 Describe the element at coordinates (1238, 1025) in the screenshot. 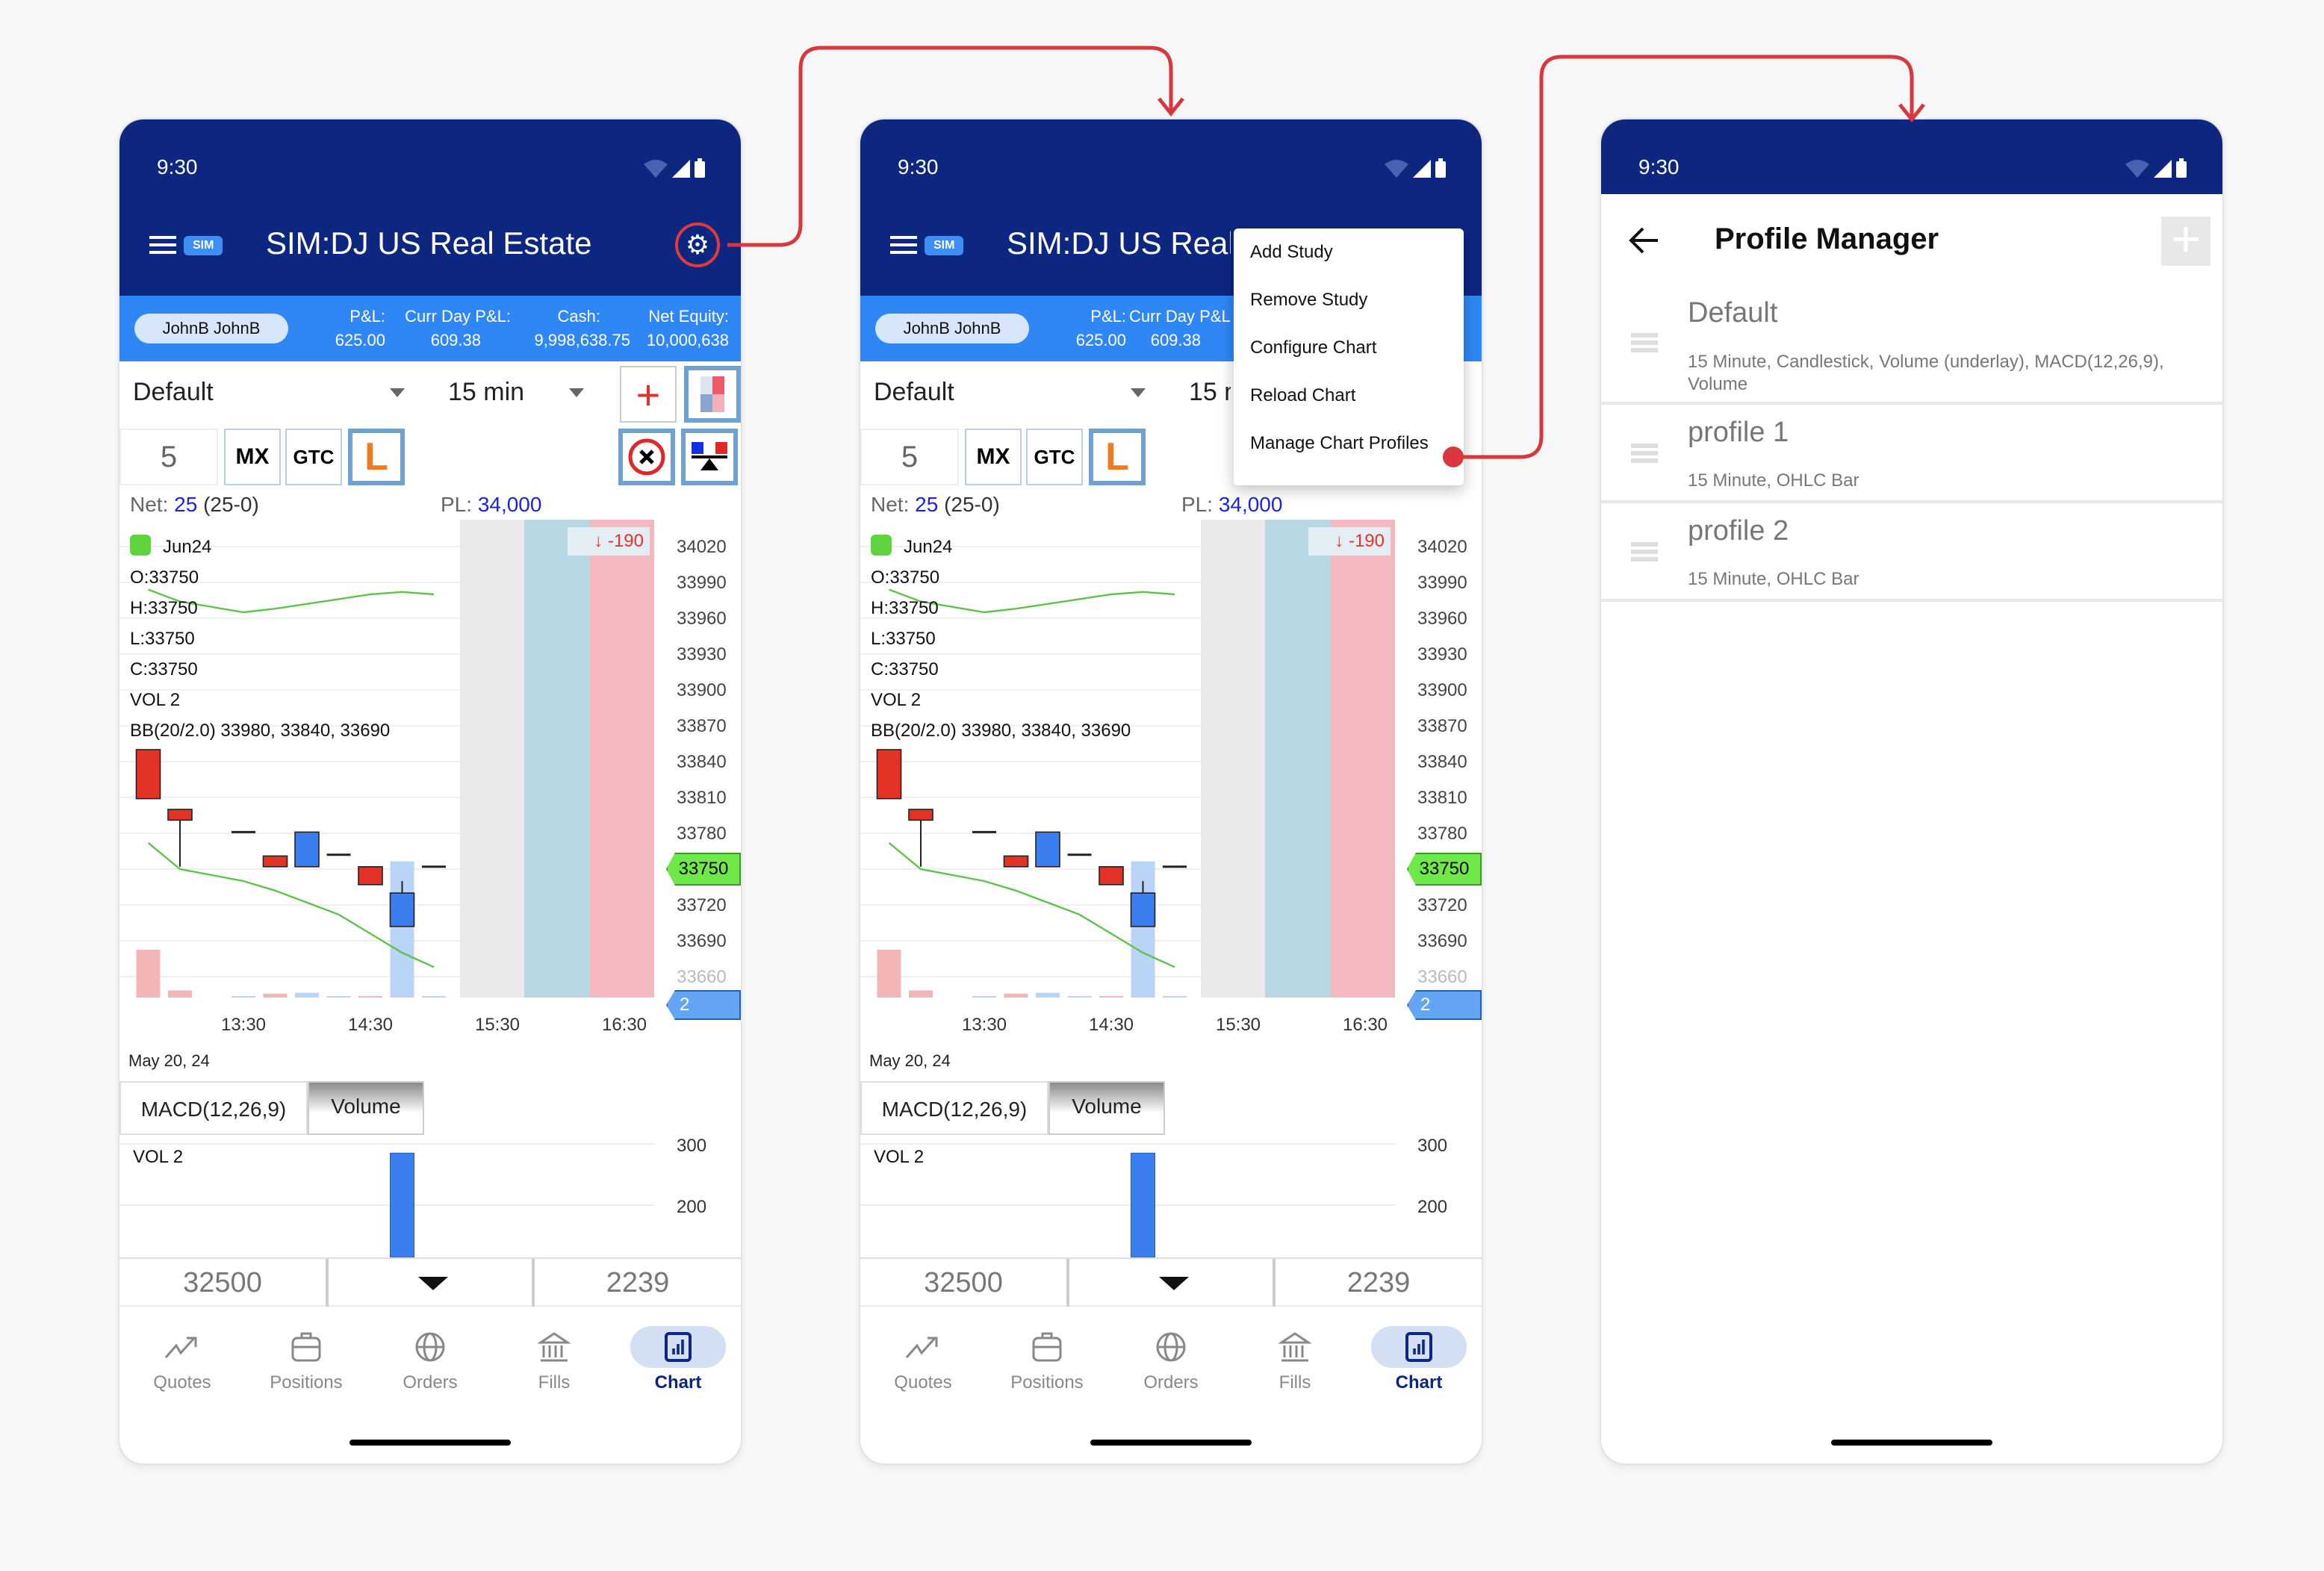

I see `time-tick-label: 15:30` at that location.